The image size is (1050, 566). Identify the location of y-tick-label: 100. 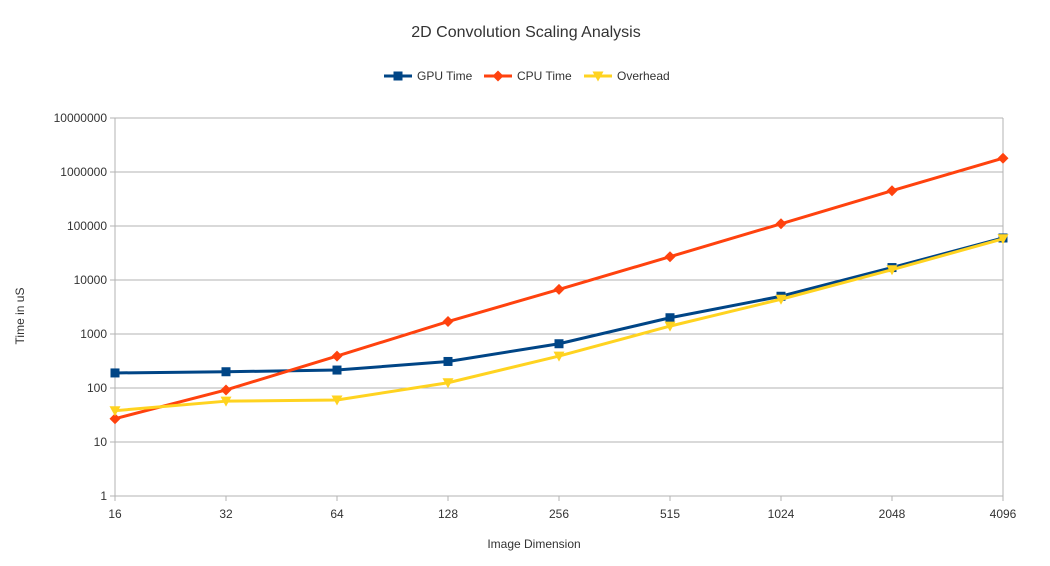
(97, 388).